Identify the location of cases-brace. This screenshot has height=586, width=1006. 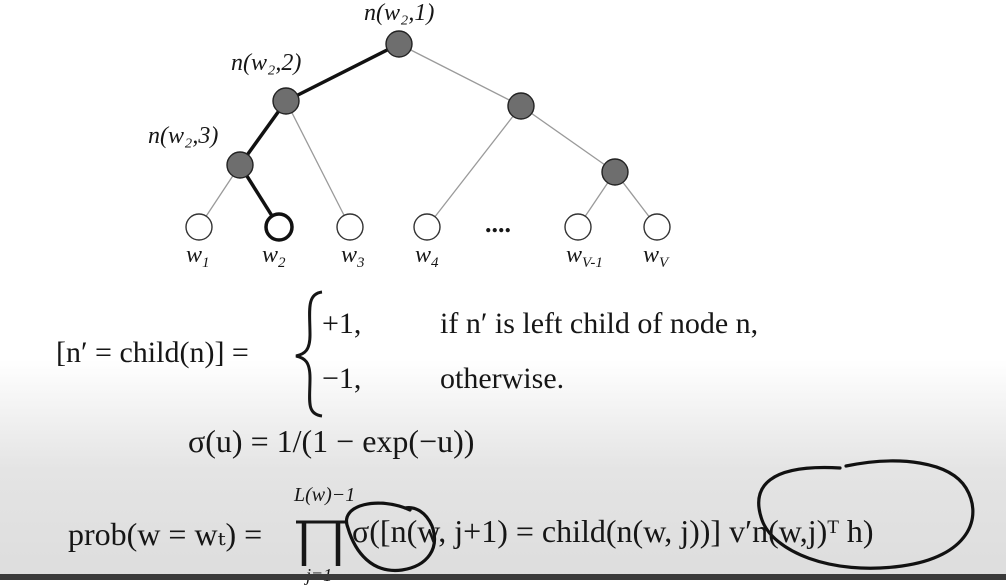
(309, 354).